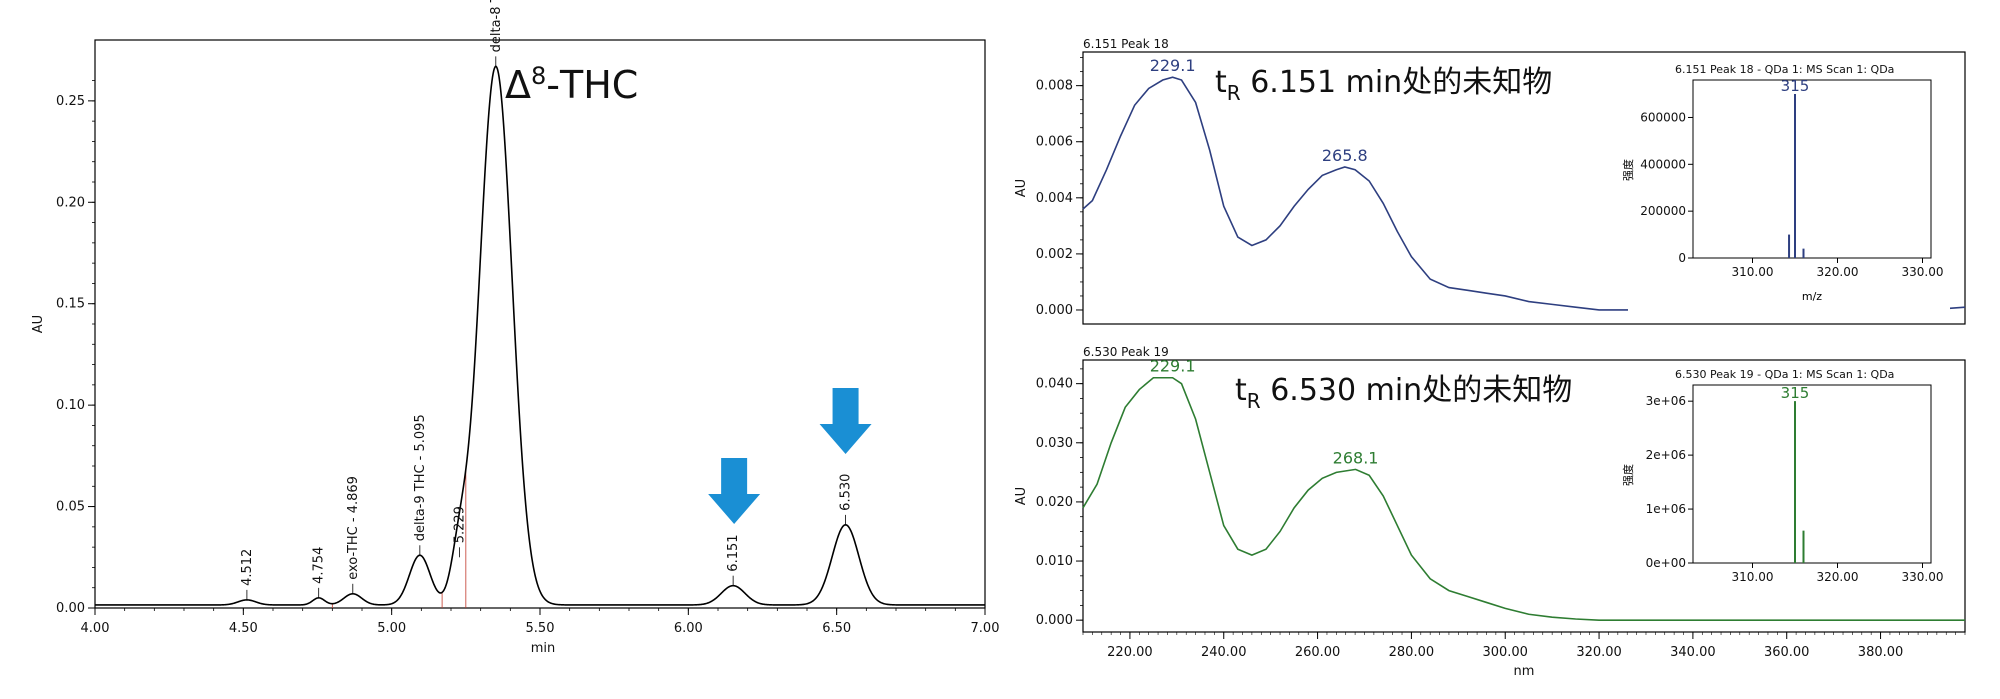 The image size is (2000, 699). I want to click on x-tick-label: 6.00, so click(688, 628).